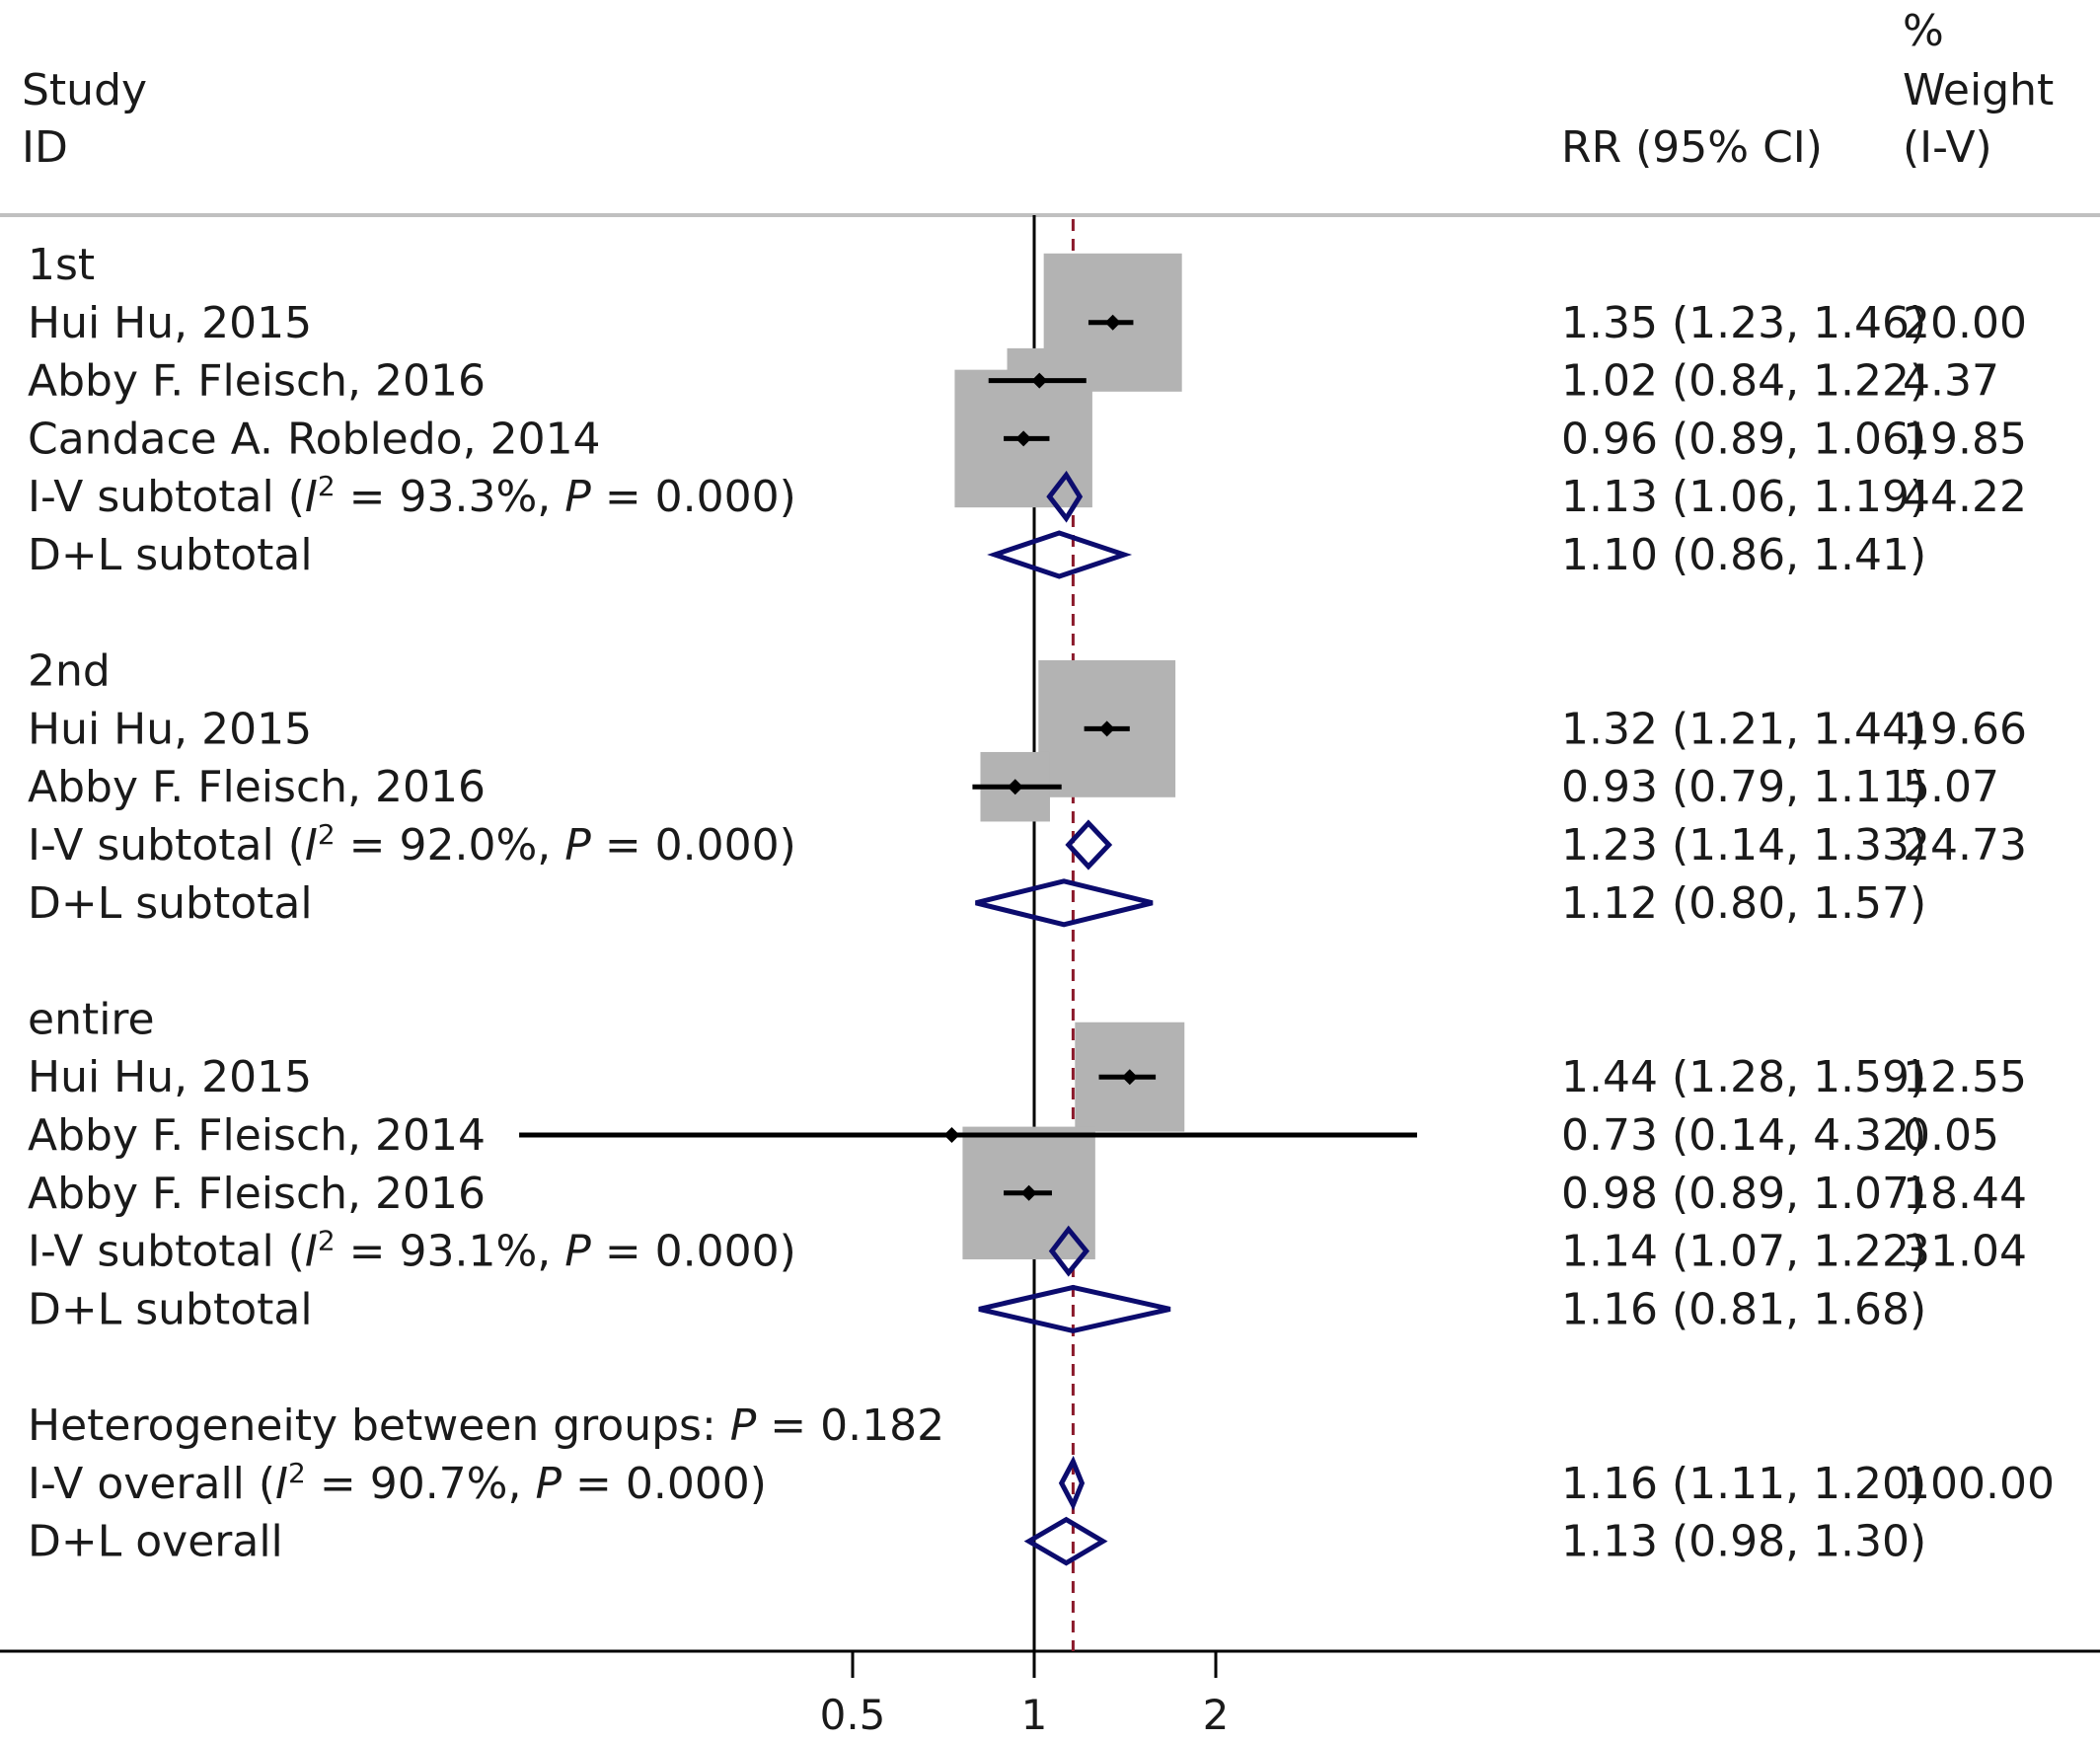 The image size is (2100, 1741). Describe the element at coordinates (151, 1484) in the screenshot. I see `label-fragment: I-V overall (` at that location.